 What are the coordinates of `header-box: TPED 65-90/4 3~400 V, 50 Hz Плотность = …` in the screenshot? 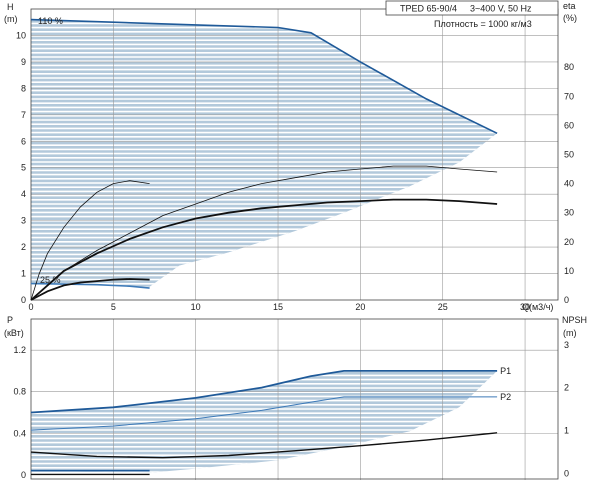 It's located at (472, 14).